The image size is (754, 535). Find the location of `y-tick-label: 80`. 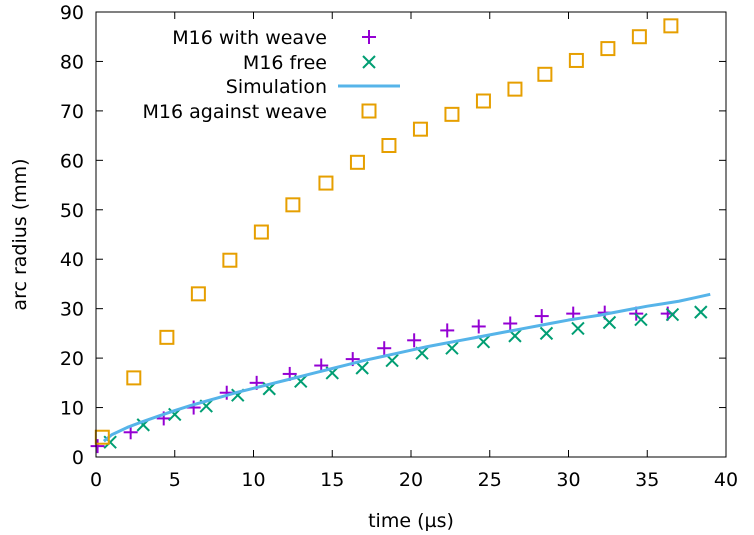

y-tick-label: 80 is located at coordinates (72, 62).